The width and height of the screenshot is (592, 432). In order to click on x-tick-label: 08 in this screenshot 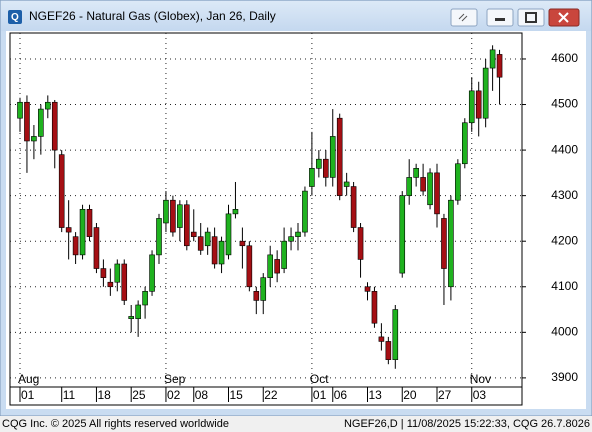, I will do `click(202, 395)`.